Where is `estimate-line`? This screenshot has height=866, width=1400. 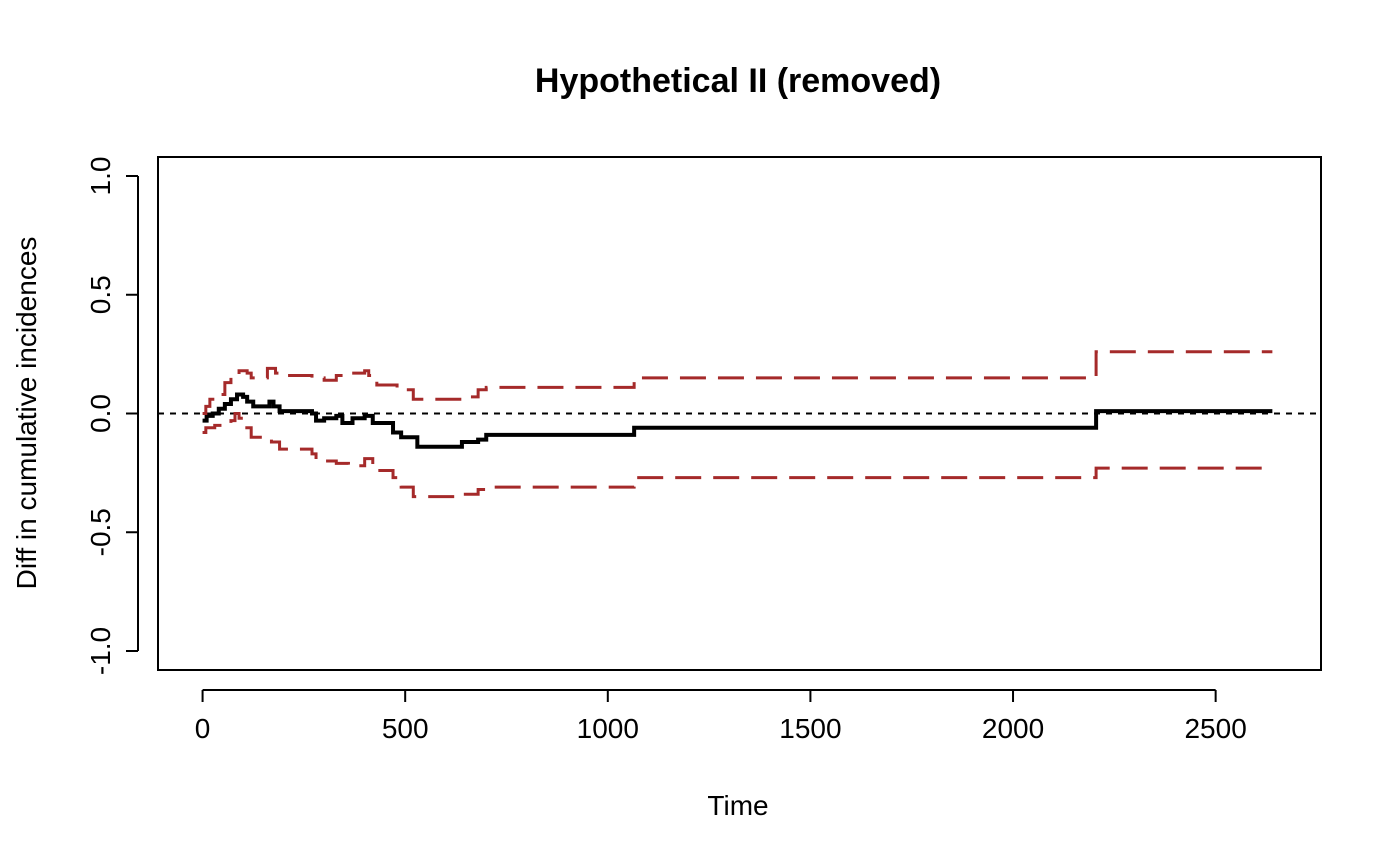
estimate-line is located at coordinates (737, 420).